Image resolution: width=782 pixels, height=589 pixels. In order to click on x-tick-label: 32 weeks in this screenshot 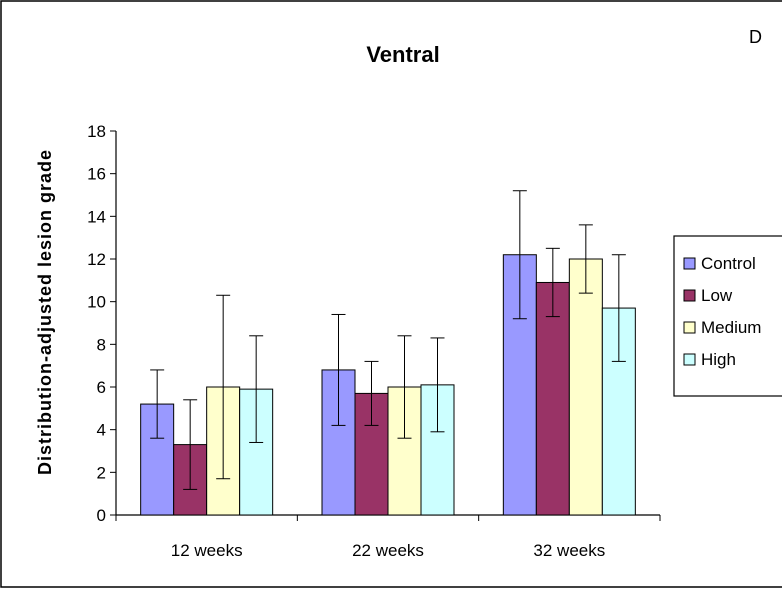, I will do `click(569, 550)`.